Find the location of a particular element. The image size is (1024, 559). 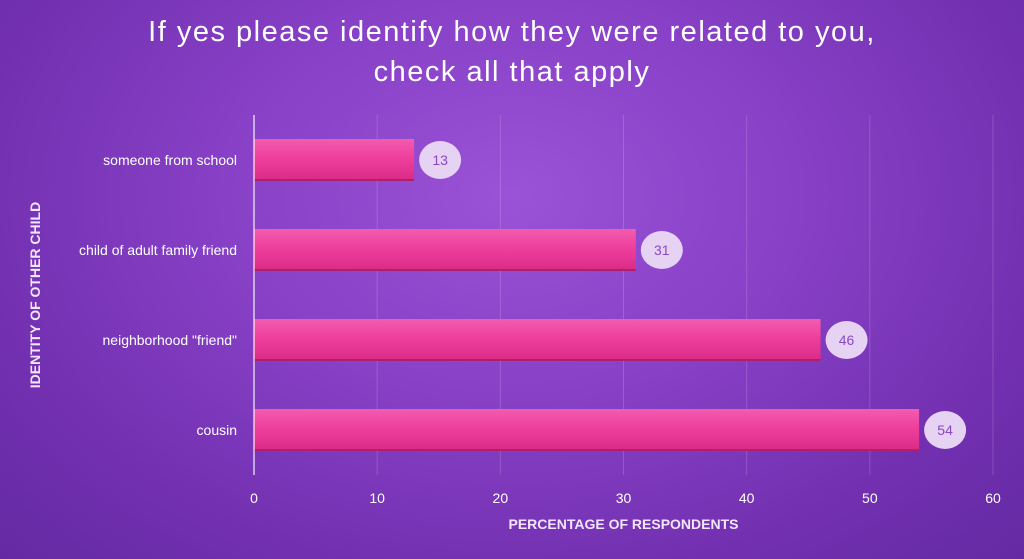

data-label-1: 31 is located at coordinates (662, 250).